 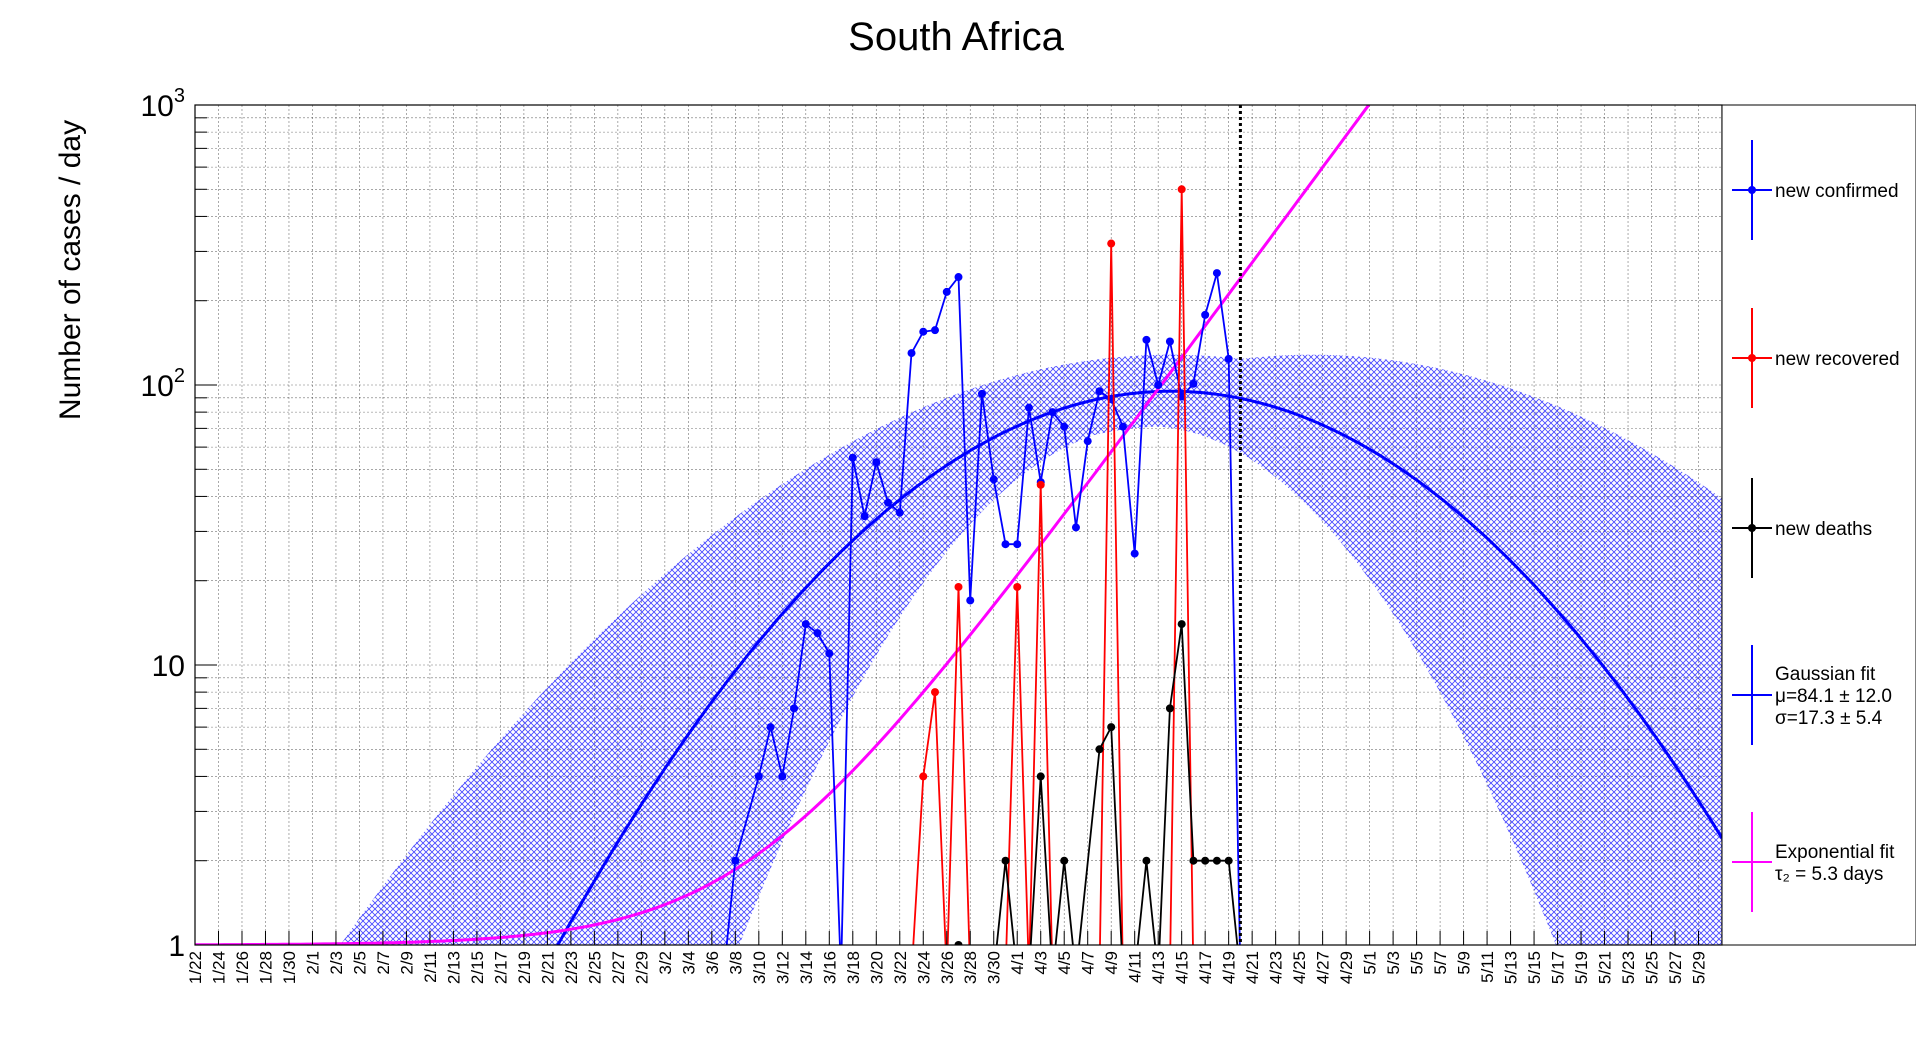 I want to click on x-tick-label: 2/7, so click(x=383, y=963).